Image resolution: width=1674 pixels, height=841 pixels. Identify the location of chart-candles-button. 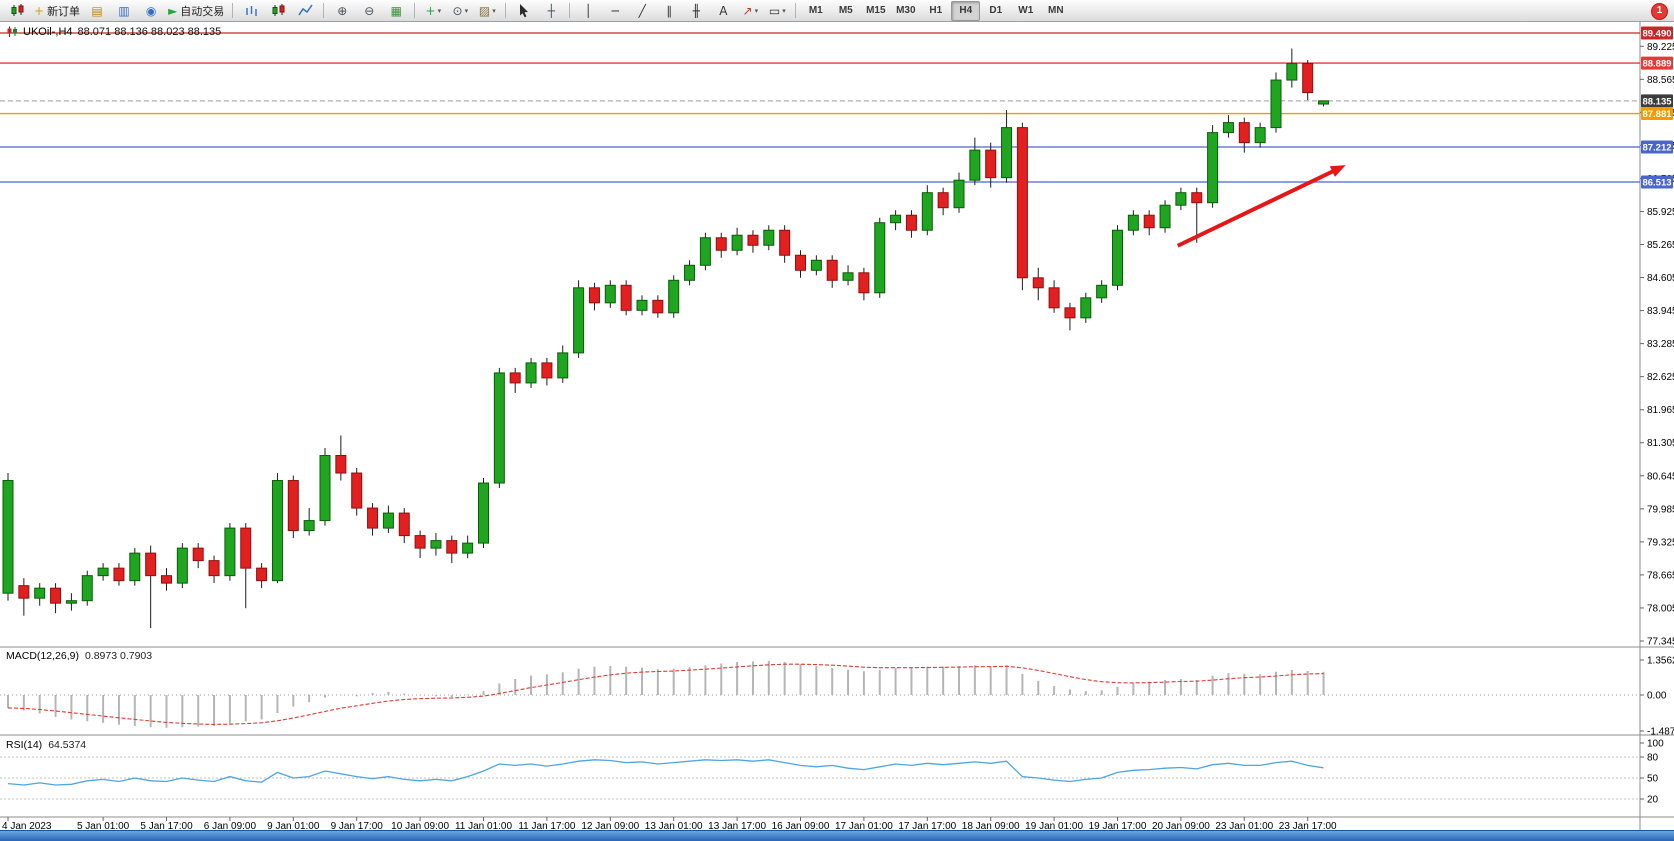
(278, 11).